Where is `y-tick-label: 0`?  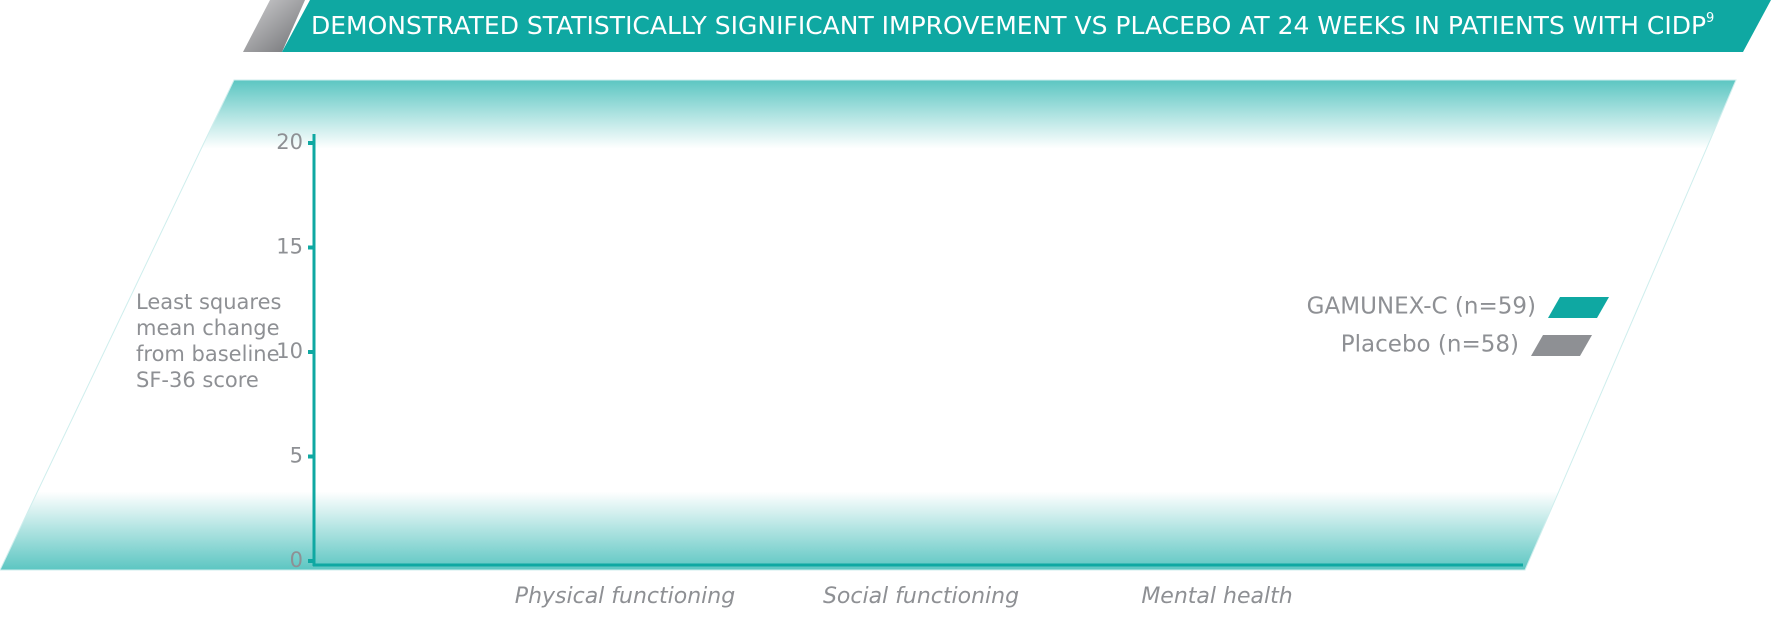 y-tick-label: 0 is located at coordinates (296, 560).